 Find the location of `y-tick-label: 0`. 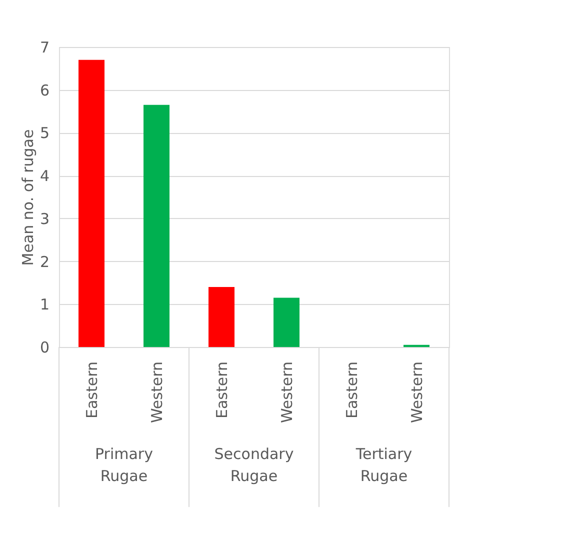

y-tick-label: 0 is located at coordinates (45, 347).